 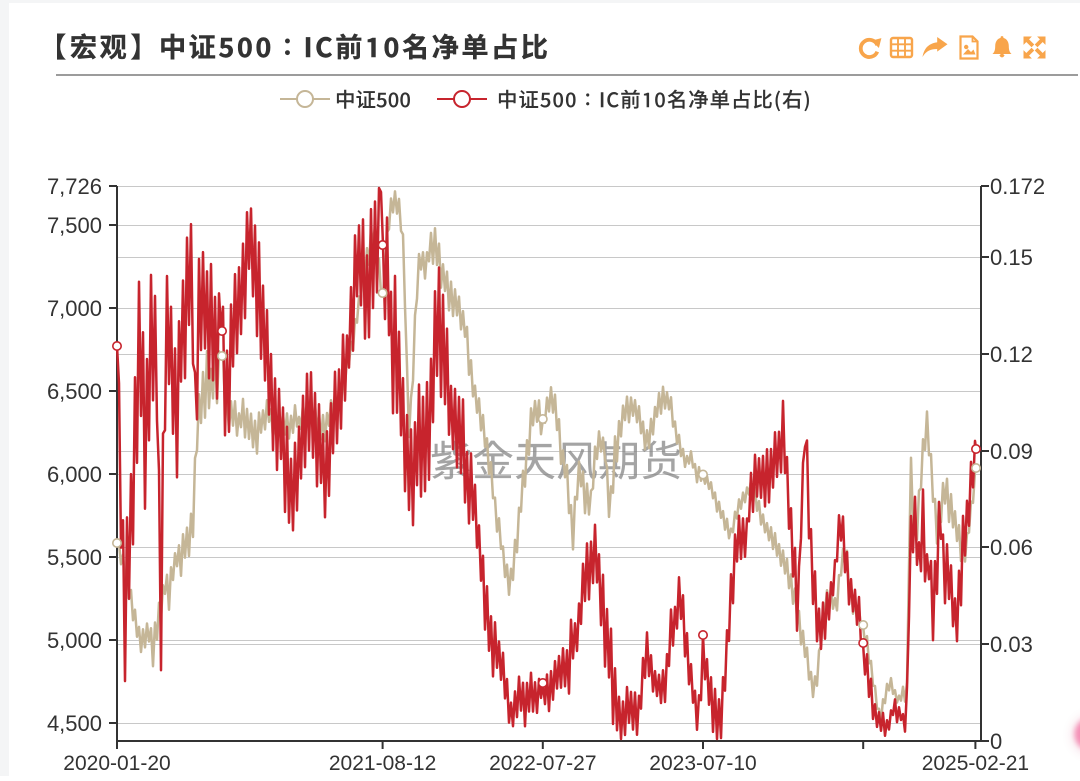 I want to click on svg-text: 0.172, so click(x=1017, y=186).